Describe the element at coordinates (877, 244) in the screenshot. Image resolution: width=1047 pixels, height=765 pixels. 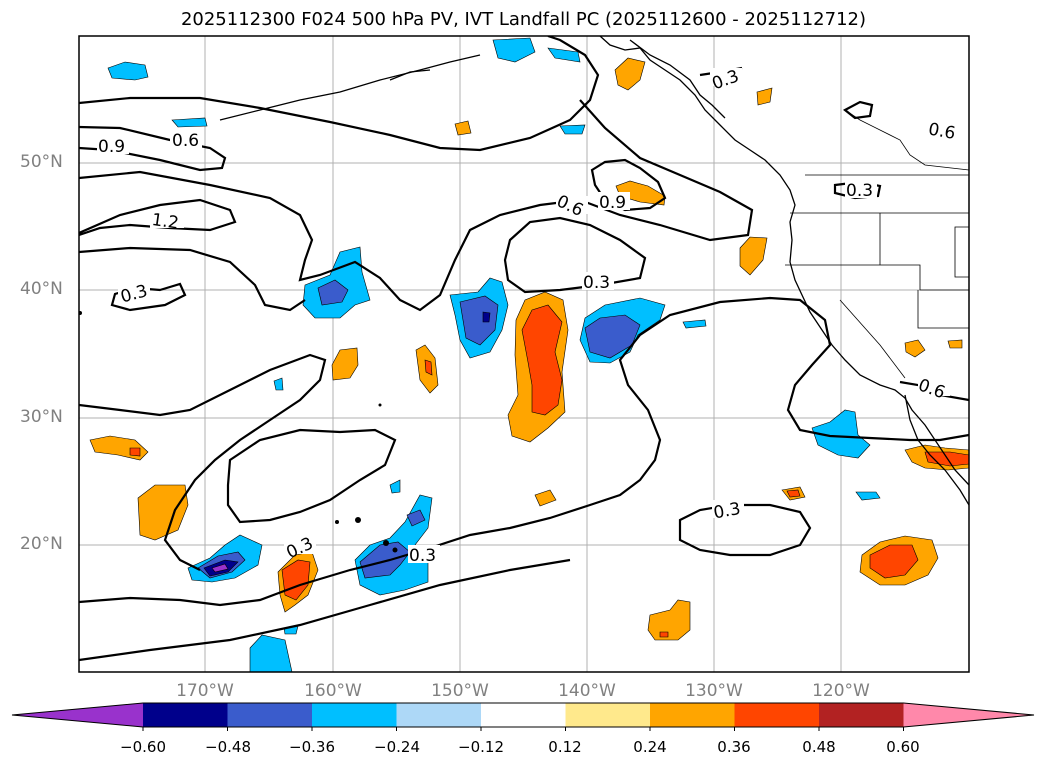
I see `state-borders` at that location.